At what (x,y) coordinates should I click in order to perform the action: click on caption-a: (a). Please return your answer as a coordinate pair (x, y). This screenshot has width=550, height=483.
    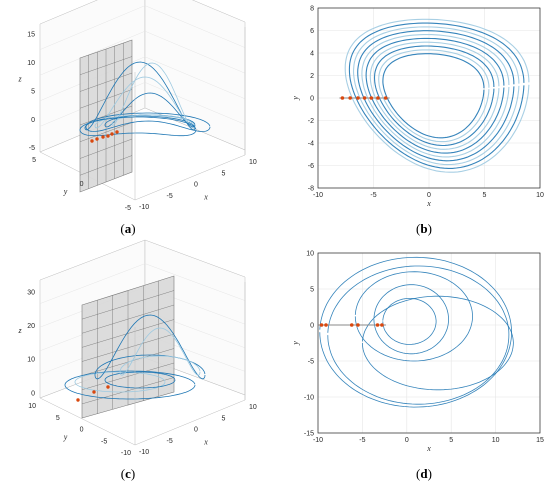
    Looking at the image, I should click on (127, 228).